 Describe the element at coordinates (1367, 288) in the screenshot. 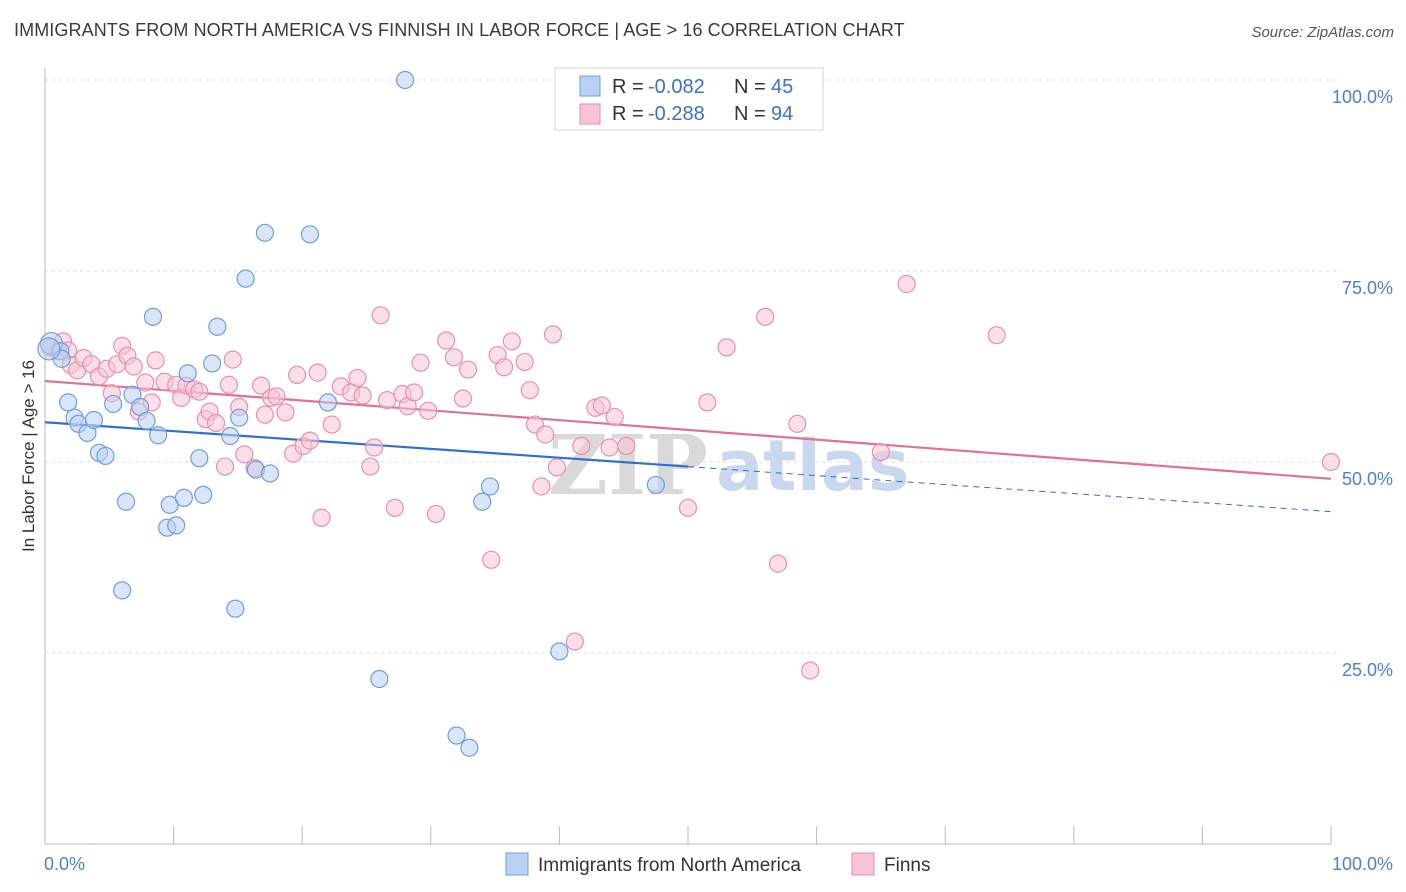

I see `y-tick-label-75: 75.0%` at that location.